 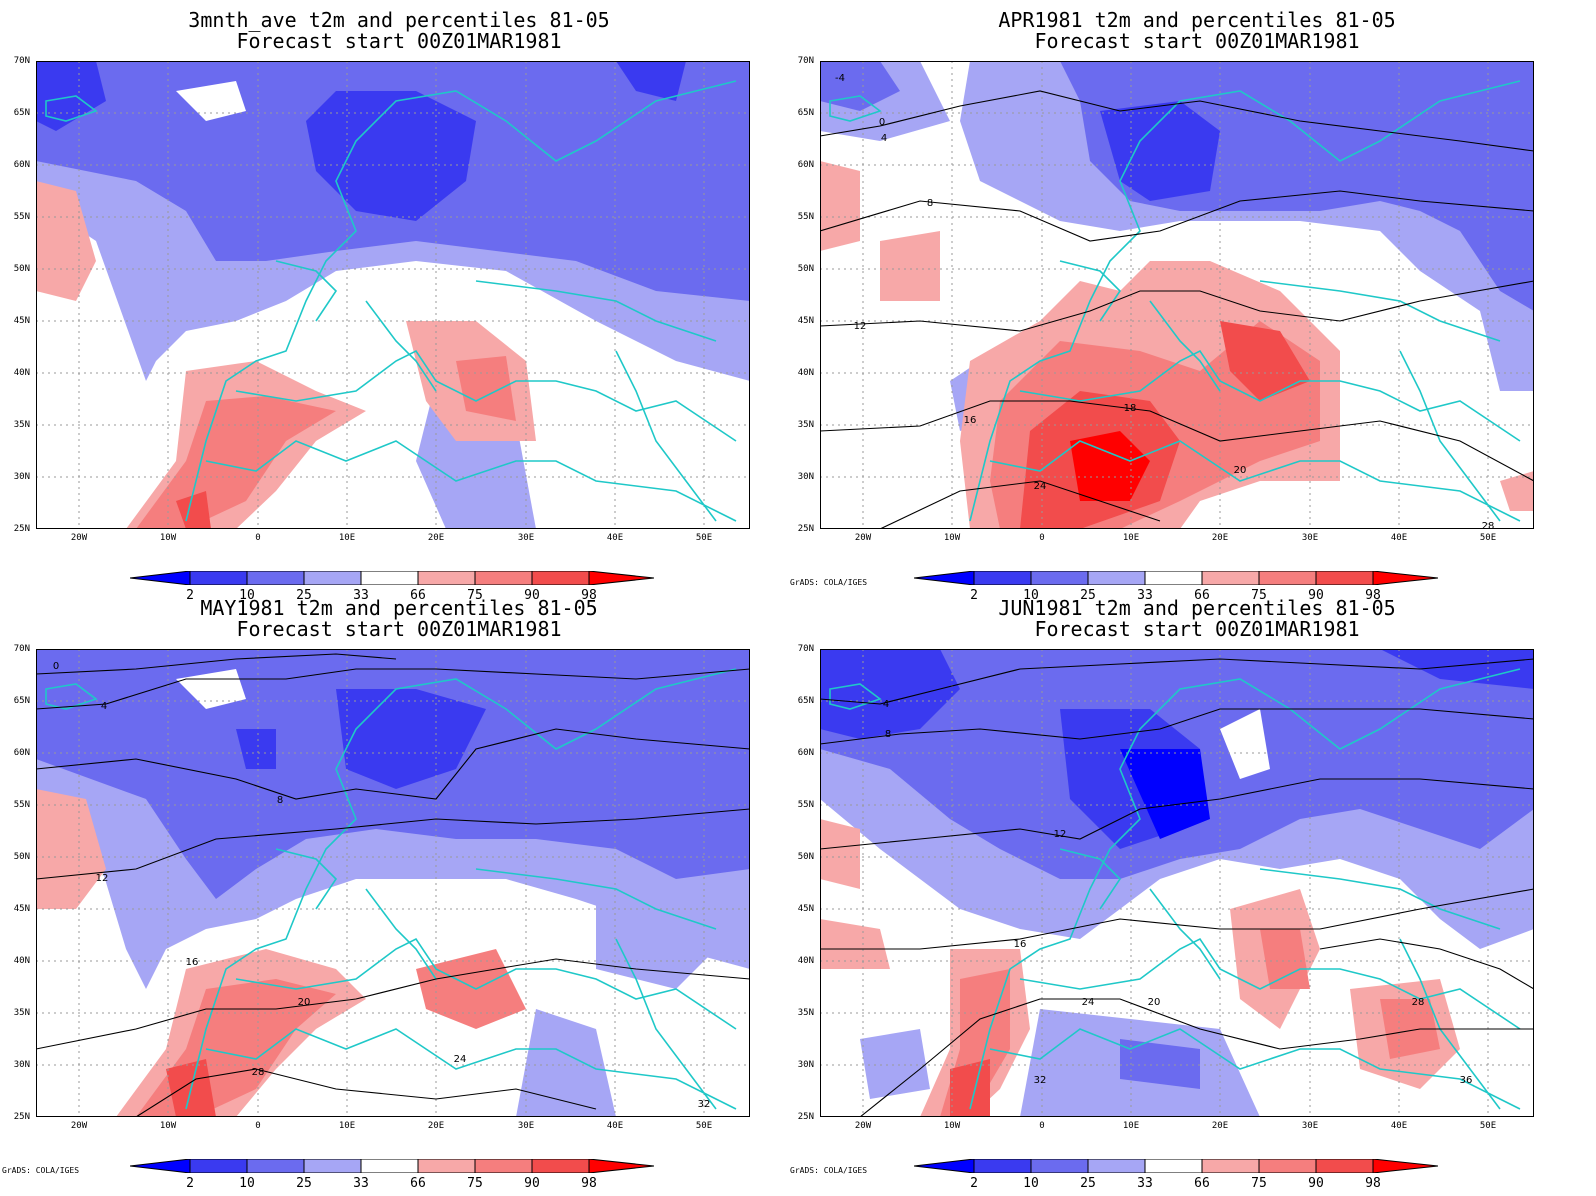 I want to click on contour-label: 36, so click(x=1466, y=1080).